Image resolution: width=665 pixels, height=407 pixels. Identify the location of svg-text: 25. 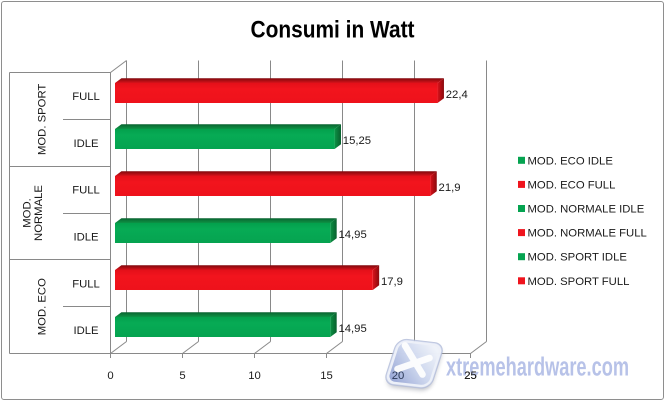
(470, 376).